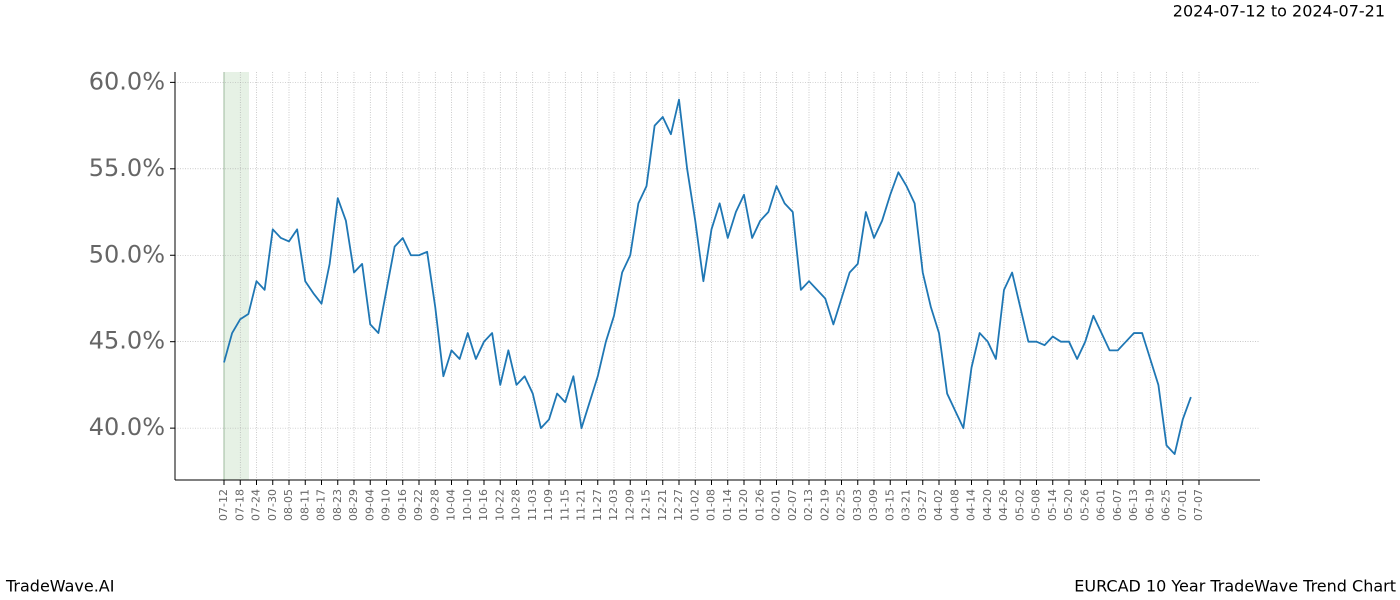 The width and height of the screenshot is (1400, 600). Describe the element at coordinates (987, 505) in the screenshot. I see `x-tick-label: 04-20` at that location.